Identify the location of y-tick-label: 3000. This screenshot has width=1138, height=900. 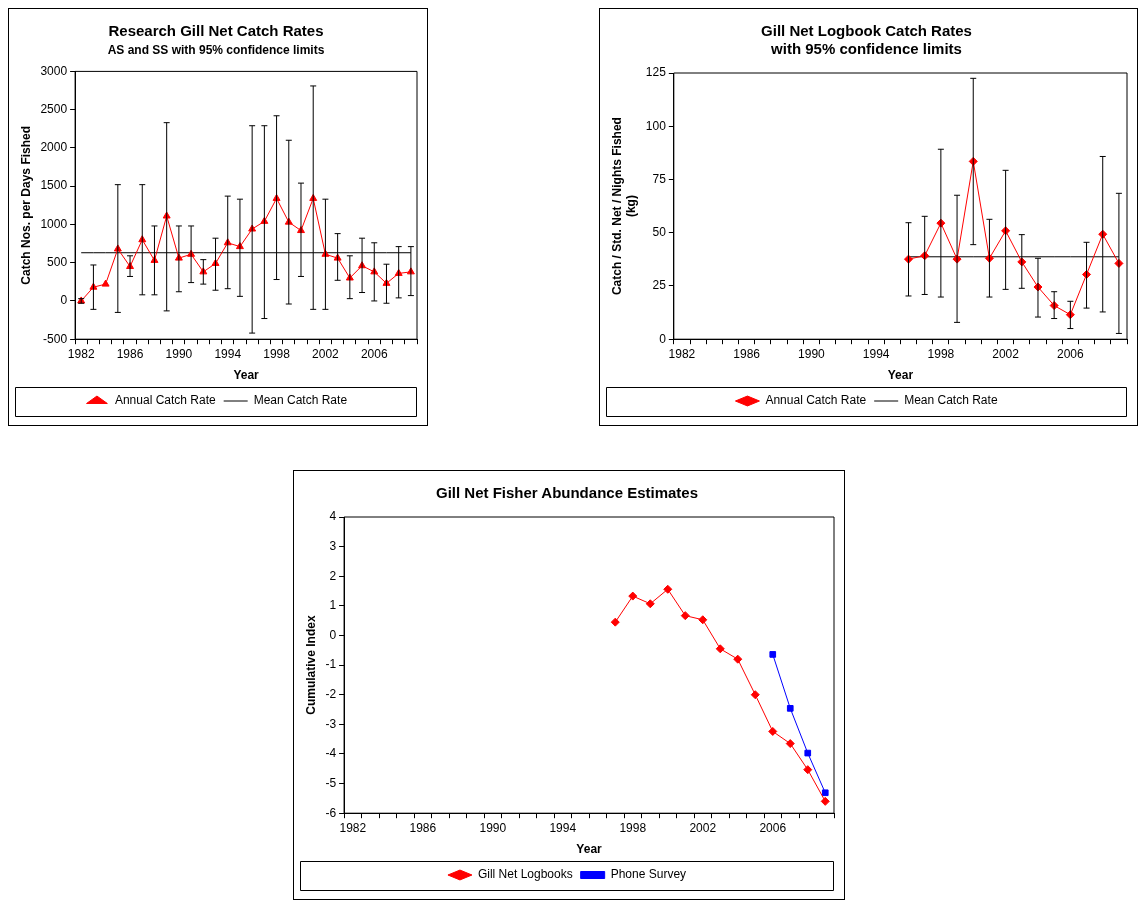
(54, 70).